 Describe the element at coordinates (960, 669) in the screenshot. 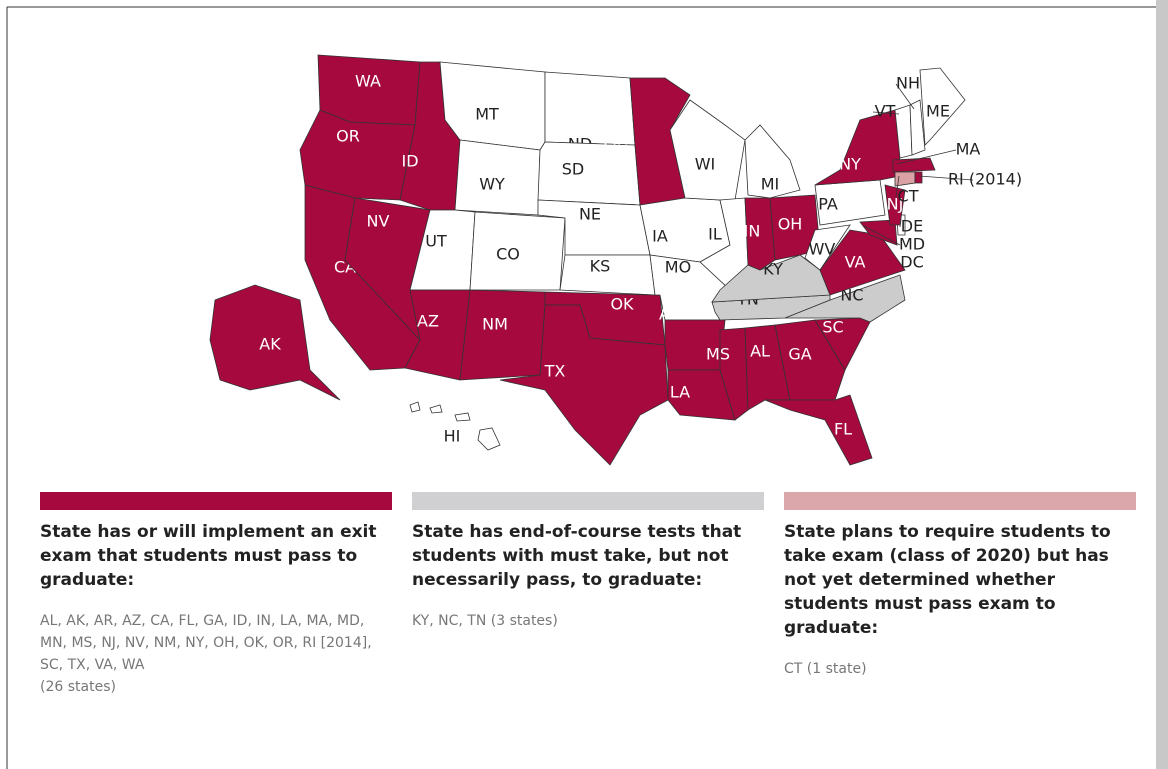

I see `legend-list: CT (1 state)` at that location.